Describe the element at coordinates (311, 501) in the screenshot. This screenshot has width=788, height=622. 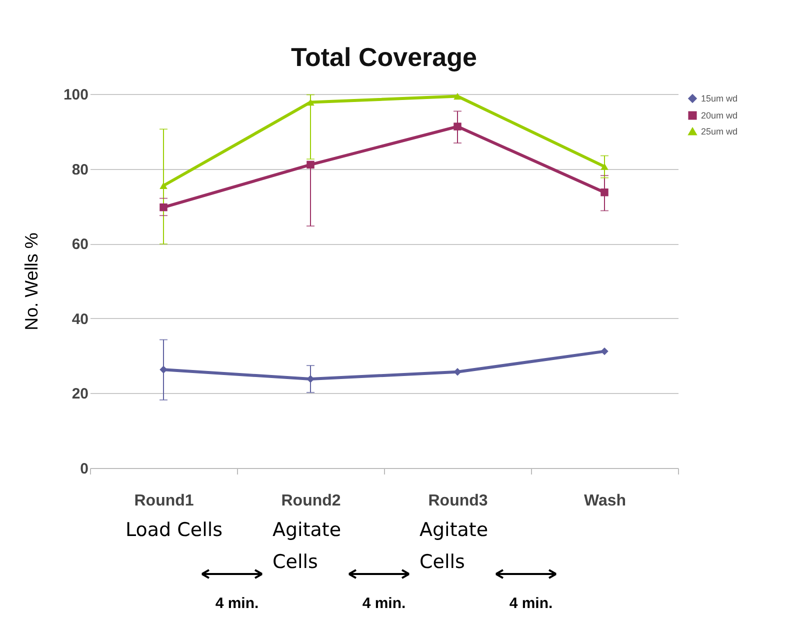
I see `x-tick-label: Round2` at that location.